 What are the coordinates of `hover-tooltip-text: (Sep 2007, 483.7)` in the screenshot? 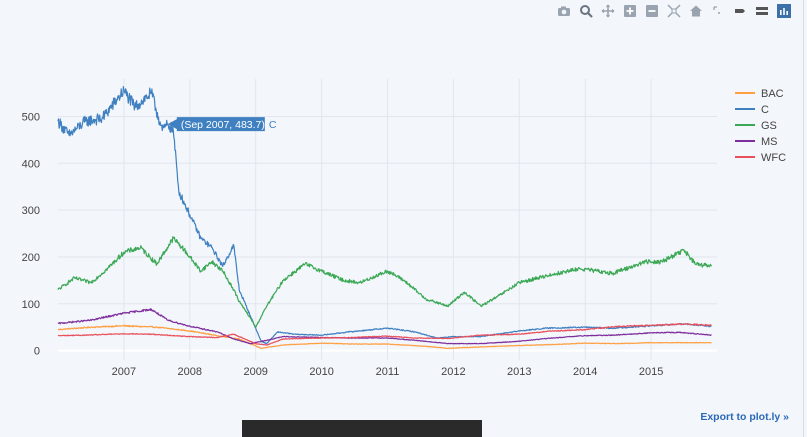 It's located at (223, 125).